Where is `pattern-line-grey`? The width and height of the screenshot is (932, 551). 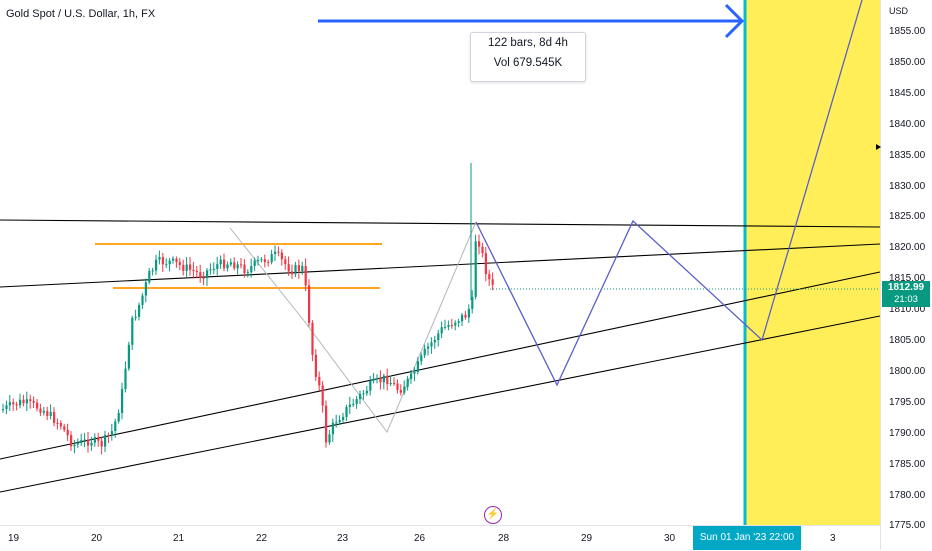
pattern-line-grey is located at coordinates (353, 327).